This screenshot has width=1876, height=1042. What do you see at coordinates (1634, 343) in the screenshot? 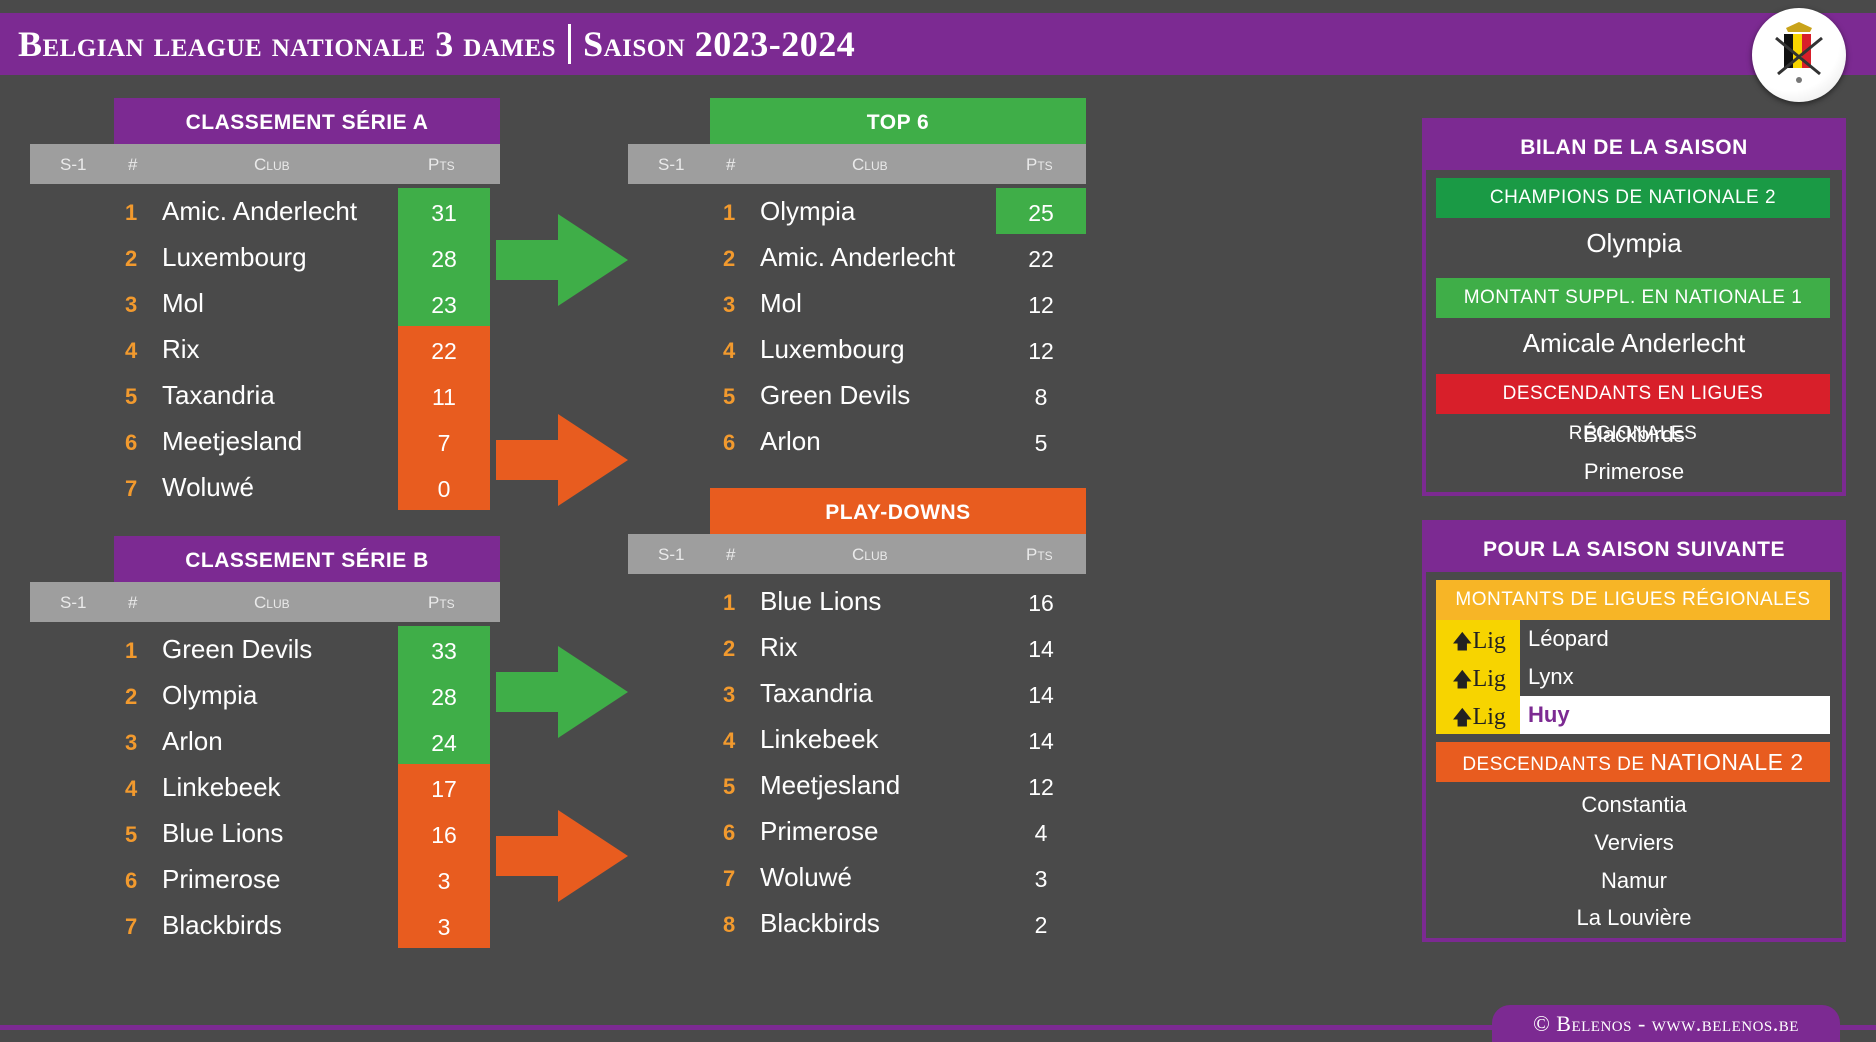
I see `promoted-name: Amicale Anderlecht` at bounding box center [1634, 343].